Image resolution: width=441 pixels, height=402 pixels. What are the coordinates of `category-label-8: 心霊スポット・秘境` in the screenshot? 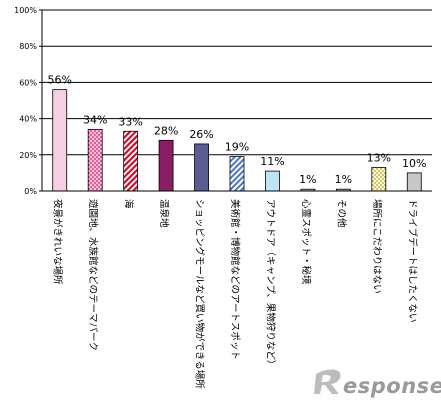 It's located at (306, 242).